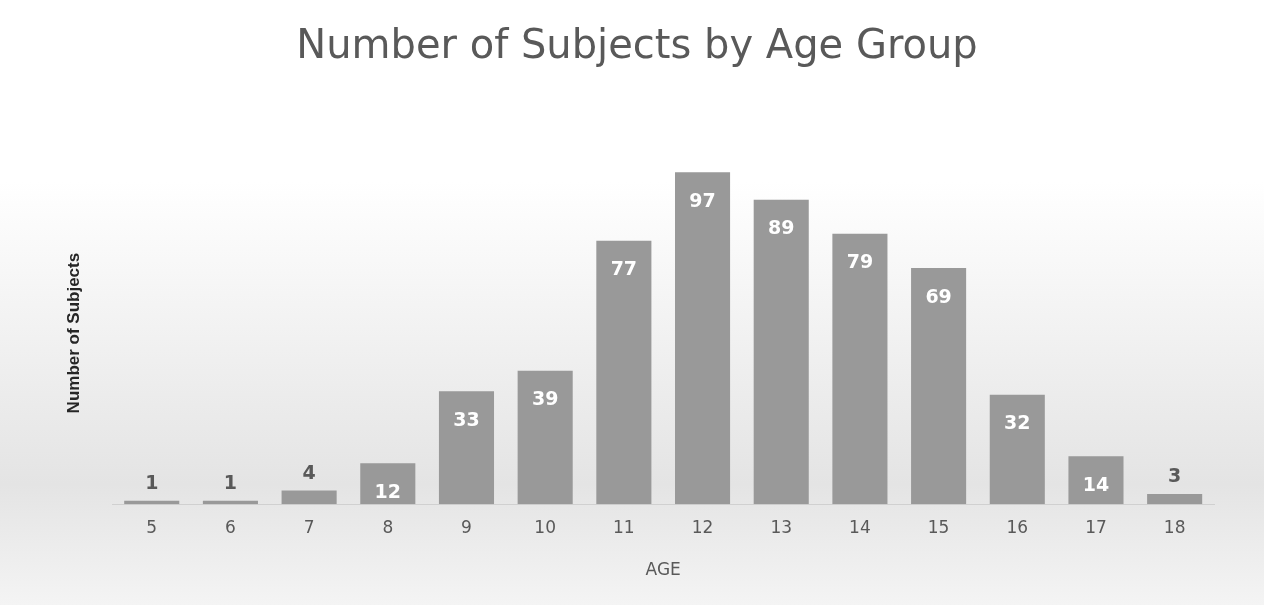 This screenshot has height=605, width=1264. What do you see at coordinates (152, 526) in the screenshot?
I see `x-tick-label: 5` at bounding box center [152, 526].